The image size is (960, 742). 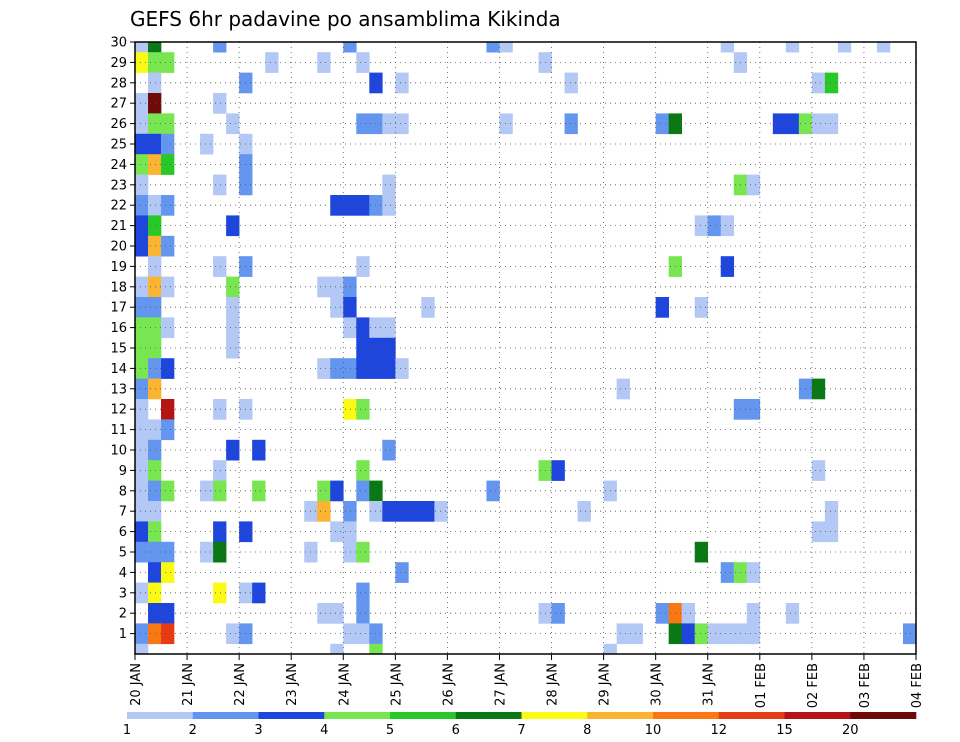 What do you see at coordinates (127, 730) in the screenshot?
I see `colorbar-label: 1` at bounding box center [127, 730].